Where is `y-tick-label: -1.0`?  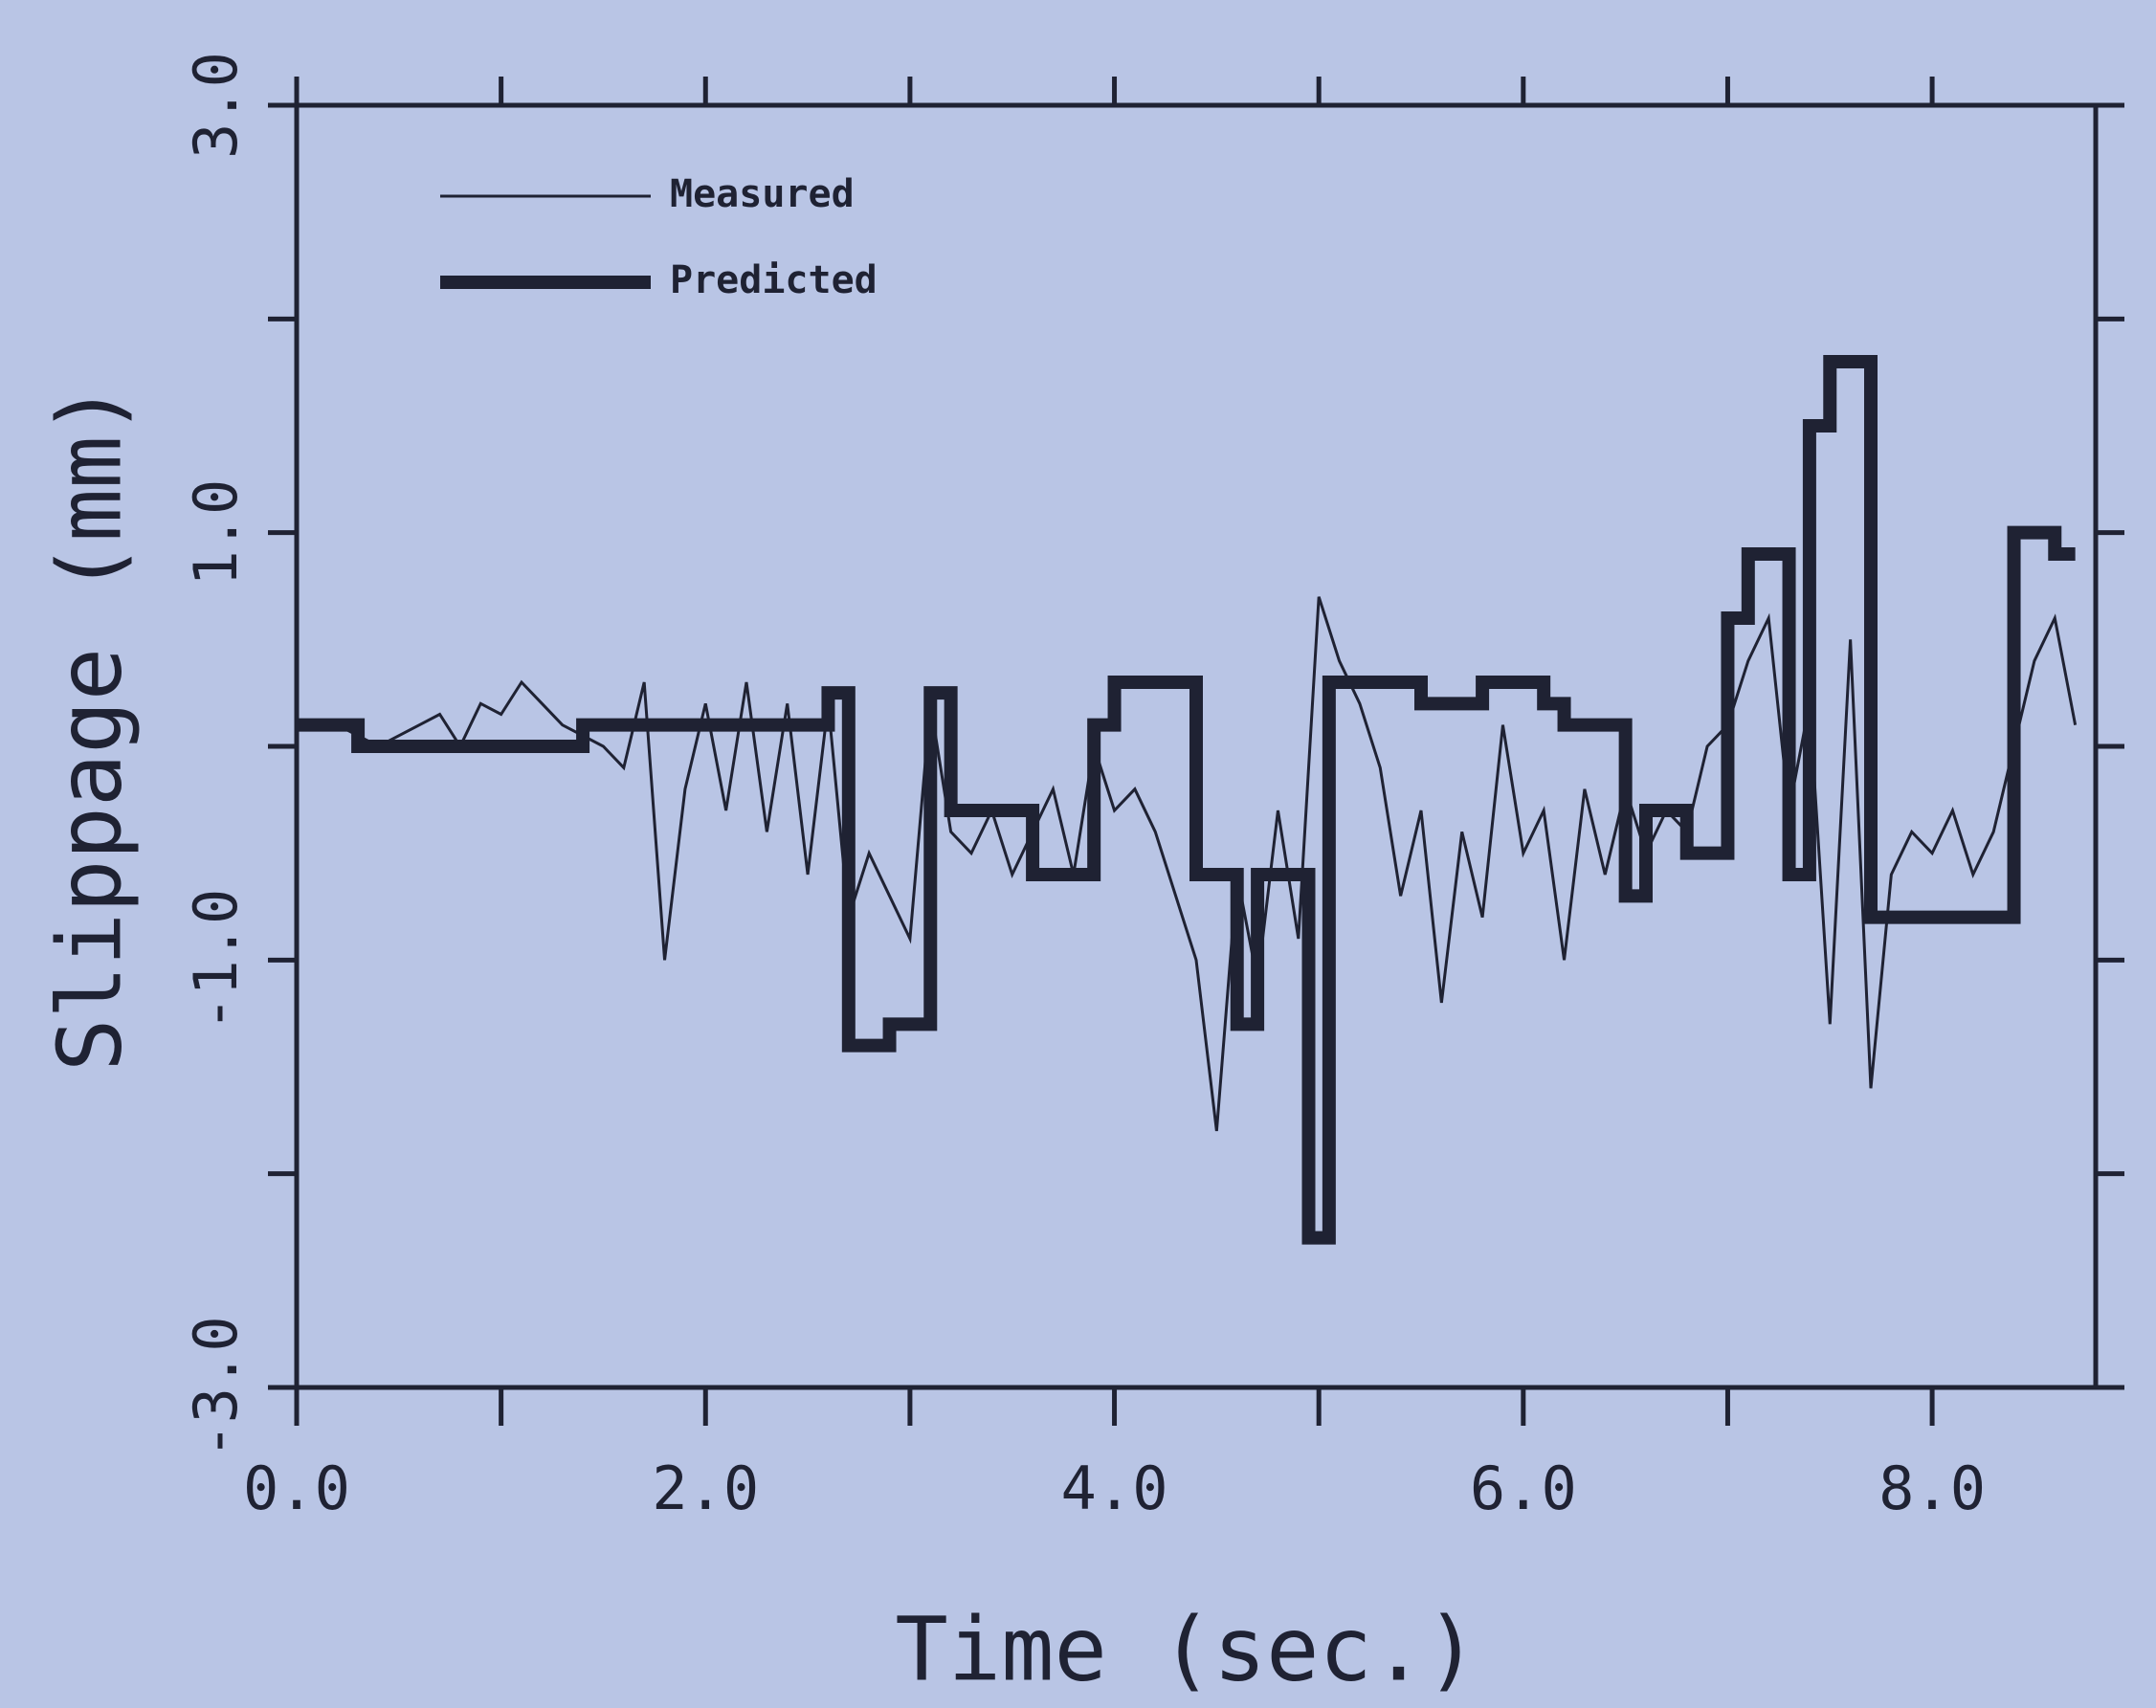 y-tick-label: -1.0 is located at coordinates (216, 960).